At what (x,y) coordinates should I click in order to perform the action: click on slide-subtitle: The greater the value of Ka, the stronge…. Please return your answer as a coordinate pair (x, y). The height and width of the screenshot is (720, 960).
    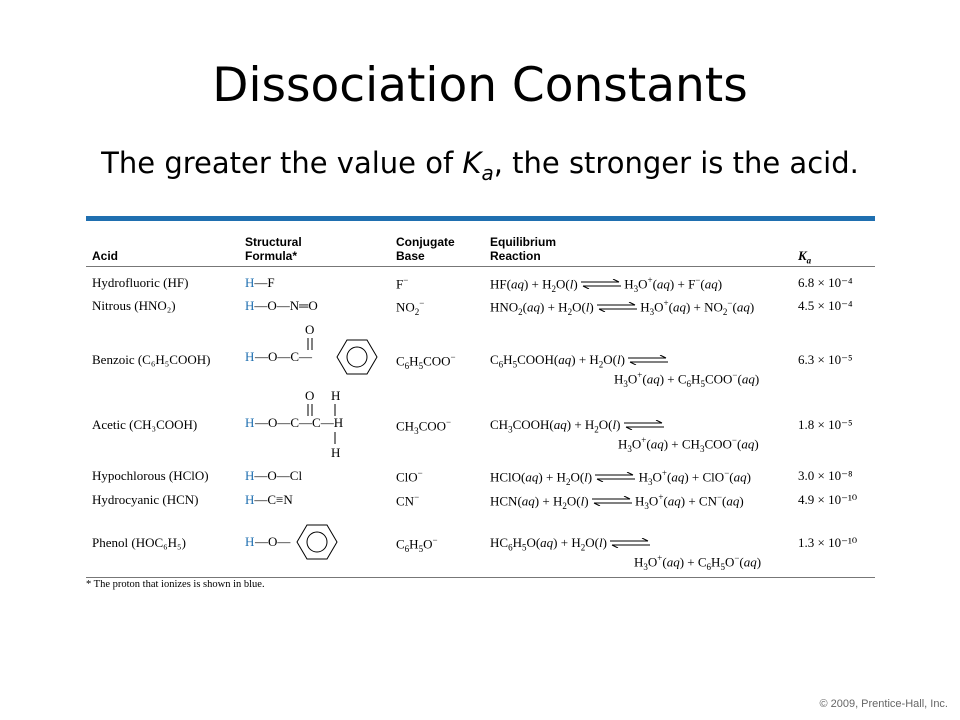
    Looking at the image, I should click on (480, 165).